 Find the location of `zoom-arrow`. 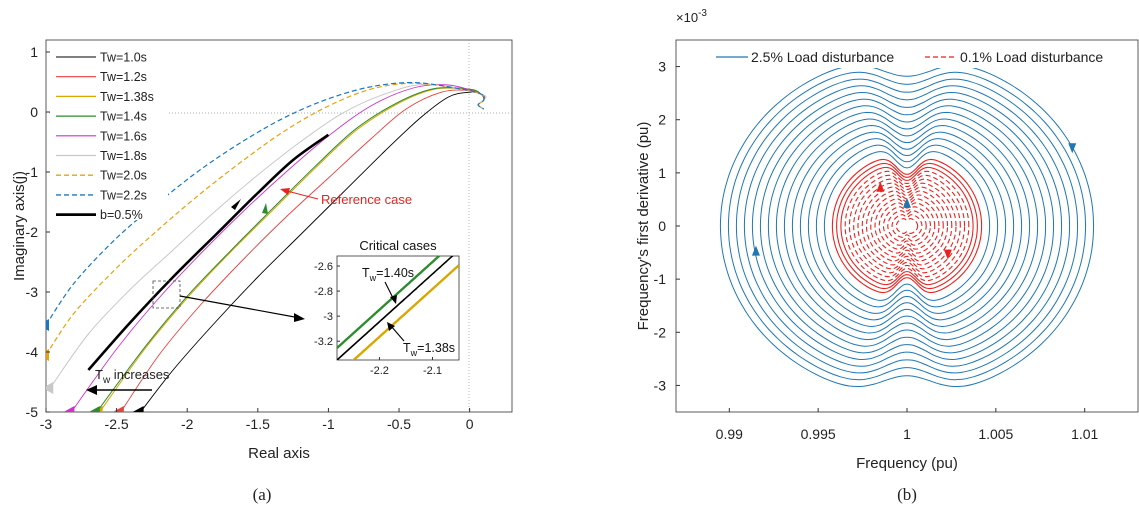

zoom-arrow is located at coordinates (240, 307).